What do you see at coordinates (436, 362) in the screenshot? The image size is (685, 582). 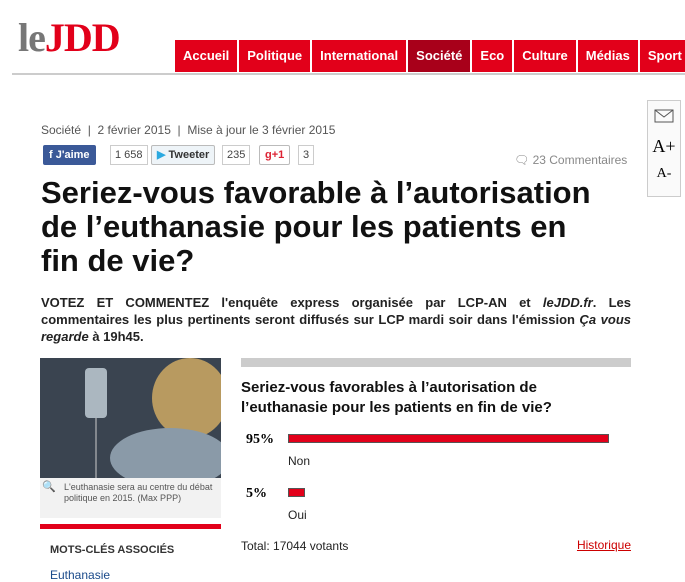 I see `poll-rule` at bounding box center [436, 362].